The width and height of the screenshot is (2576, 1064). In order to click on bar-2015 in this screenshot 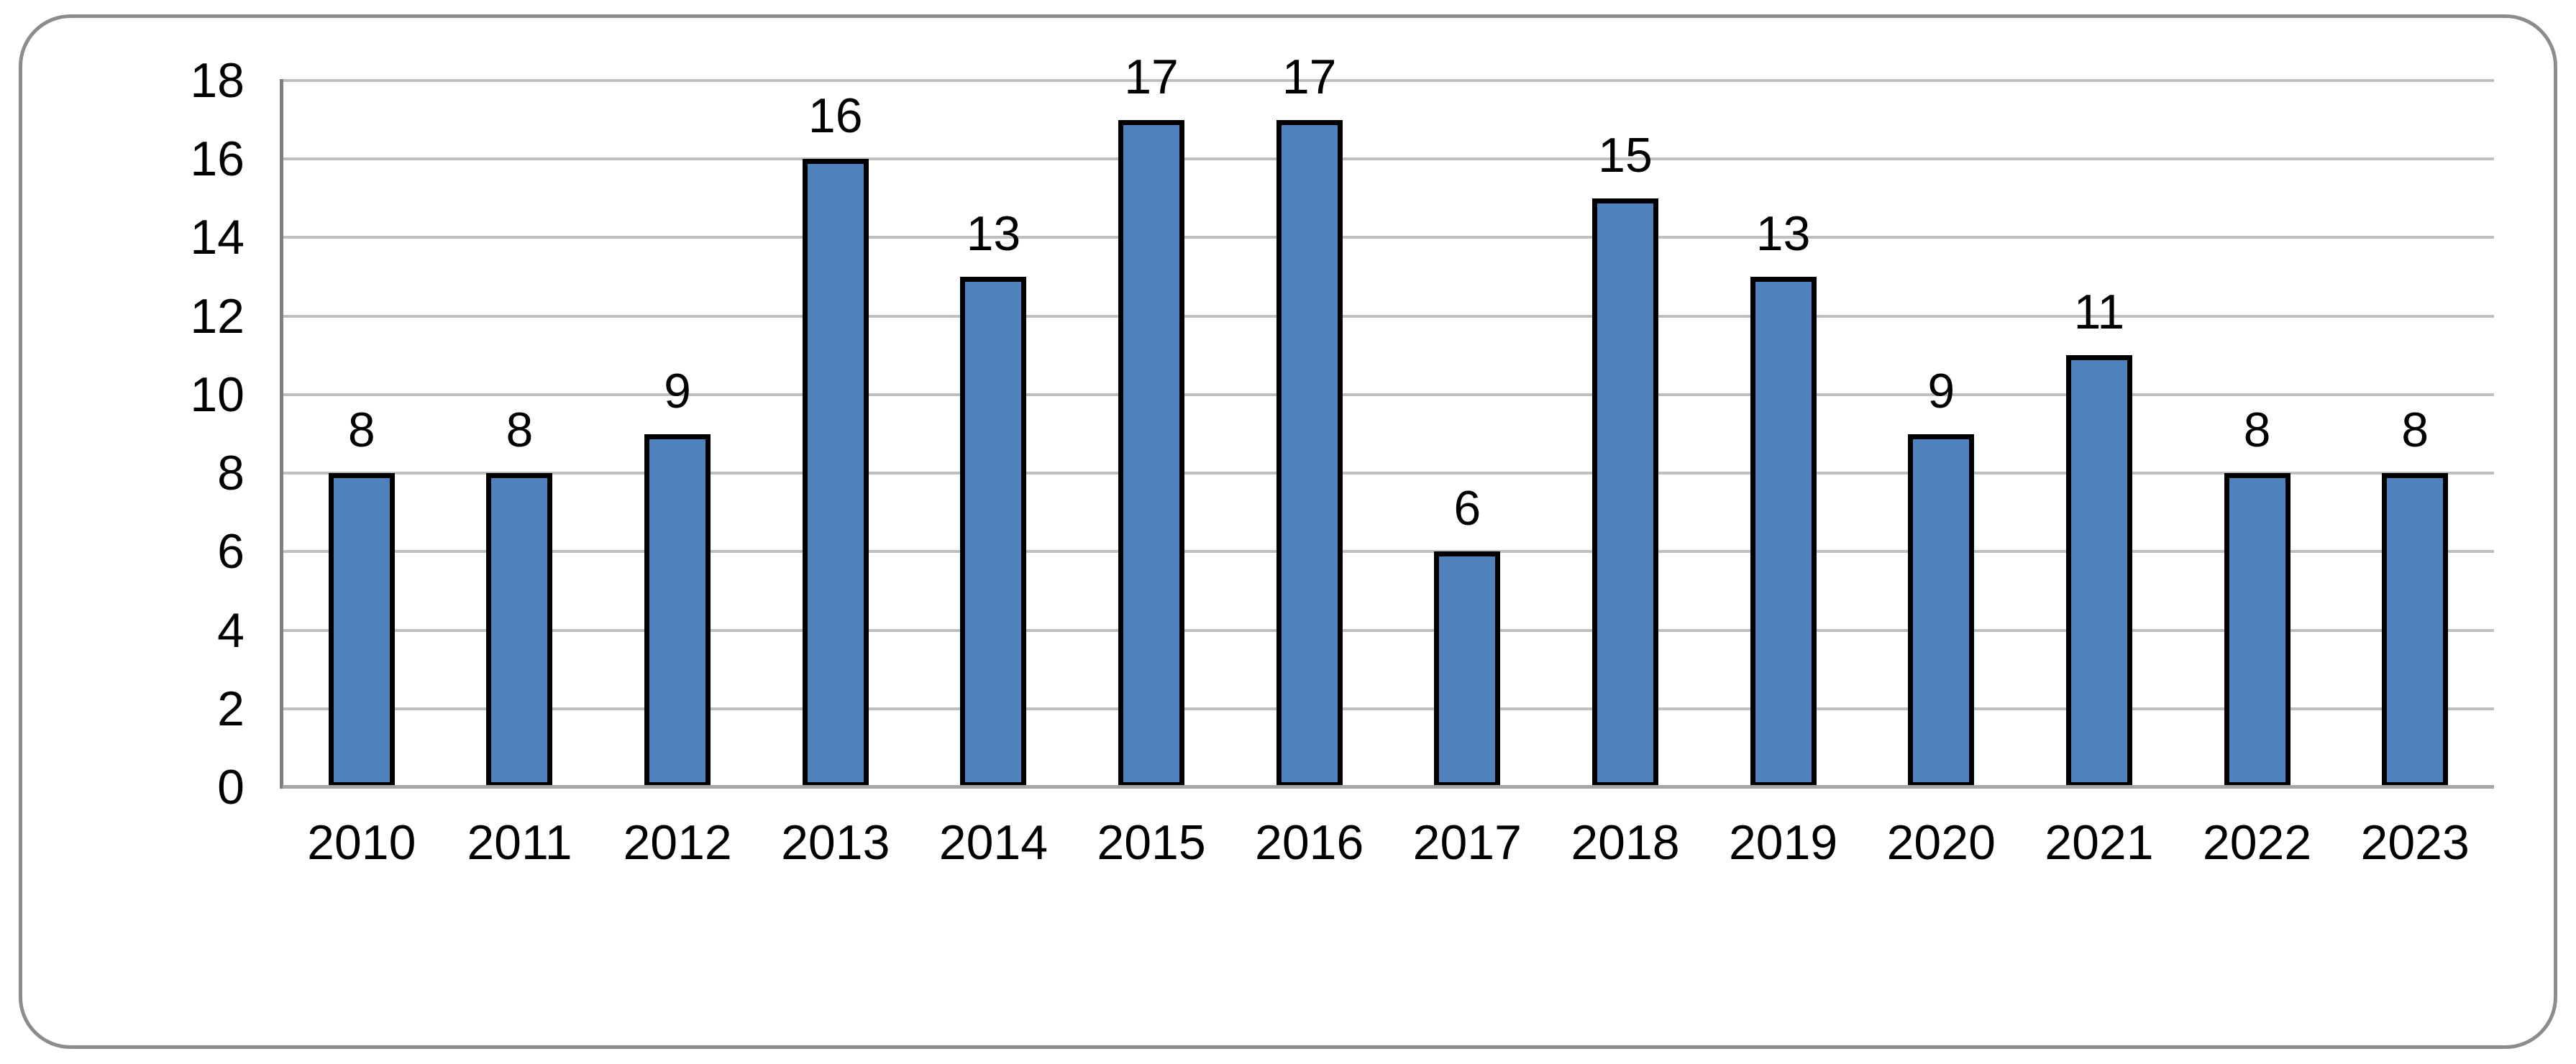, I will do `click(1151, 453)`.